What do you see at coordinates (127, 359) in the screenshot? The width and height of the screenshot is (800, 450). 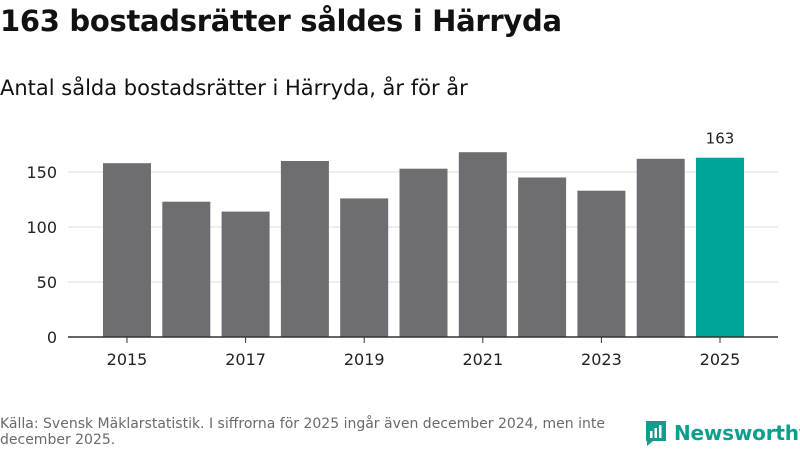 I see `x-tick-label: 2015` at bounding box center [127, 359].